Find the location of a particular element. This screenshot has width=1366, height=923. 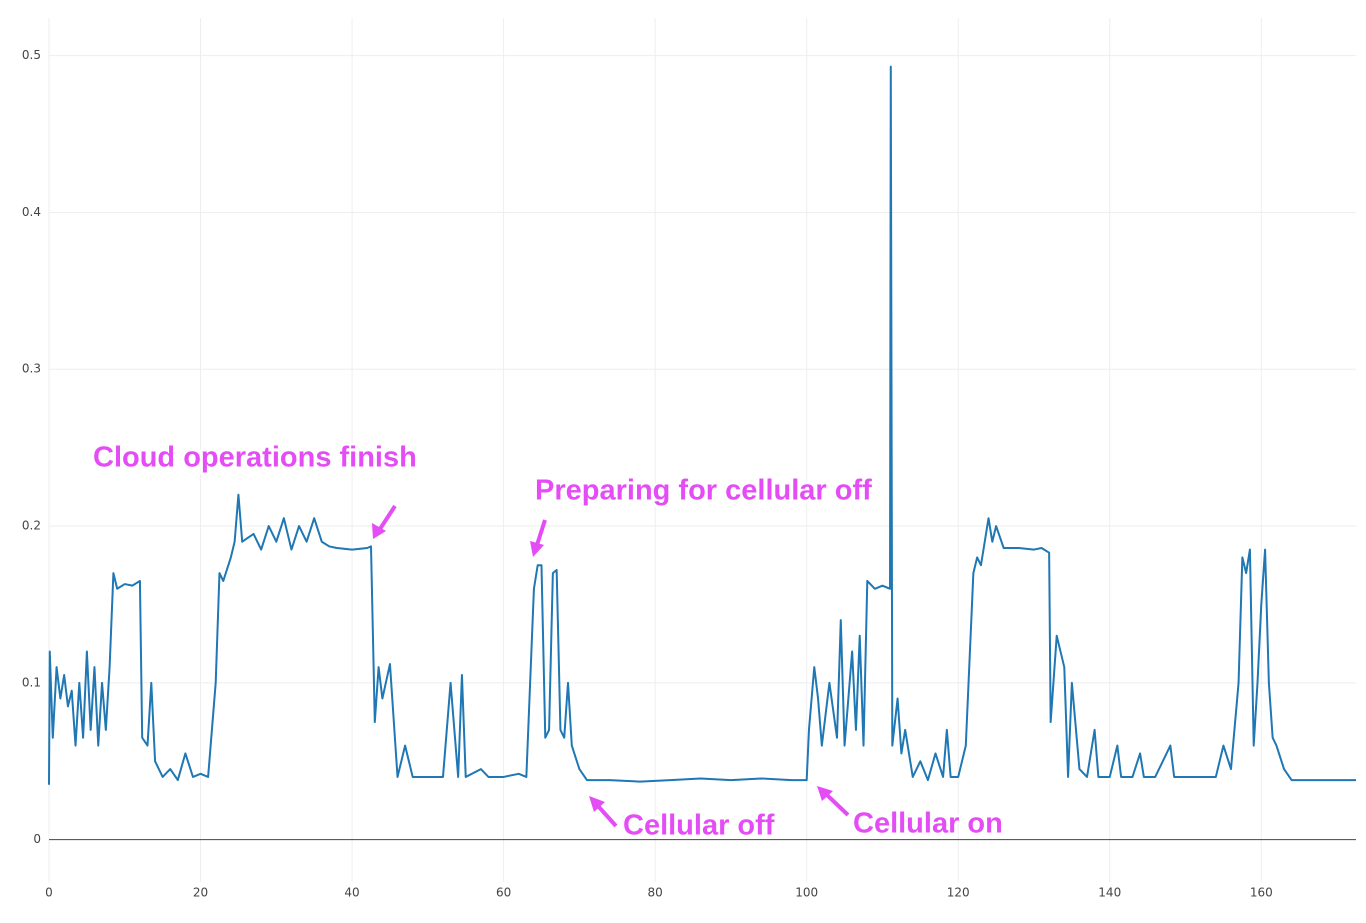

y-tick-label: 0.5 is located at coordinates (31, 55).